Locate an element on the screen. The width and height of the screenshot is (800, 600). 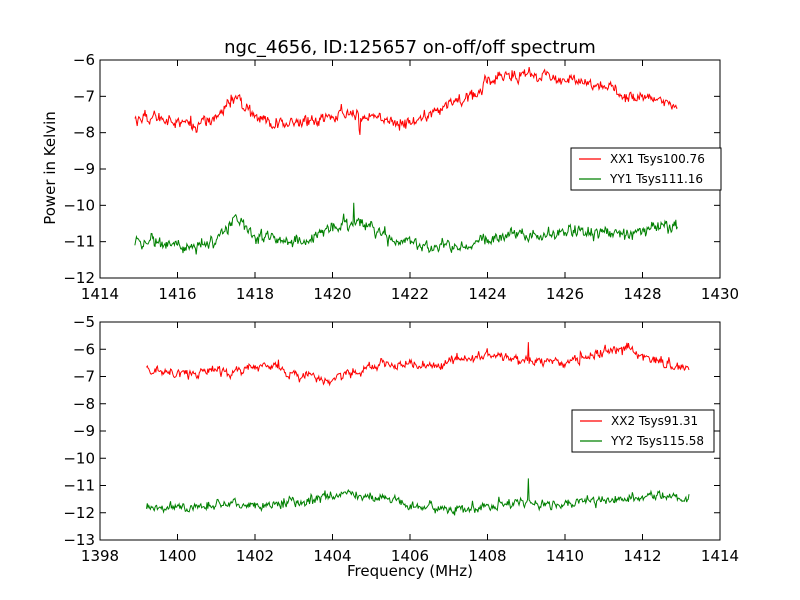
legend-label: YY1 Tsys111.16 is located at coordinates (656, 179).